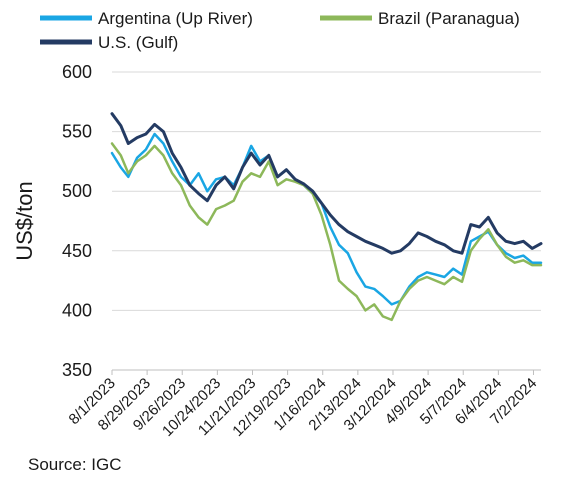 Image resolution: width=561 pixels, height=479 pixels. What do you see at coordinates (449, 18) in the screenshot?
I see `legend-label: Brazil (Paranagua)` at bounding box center [449, 18].